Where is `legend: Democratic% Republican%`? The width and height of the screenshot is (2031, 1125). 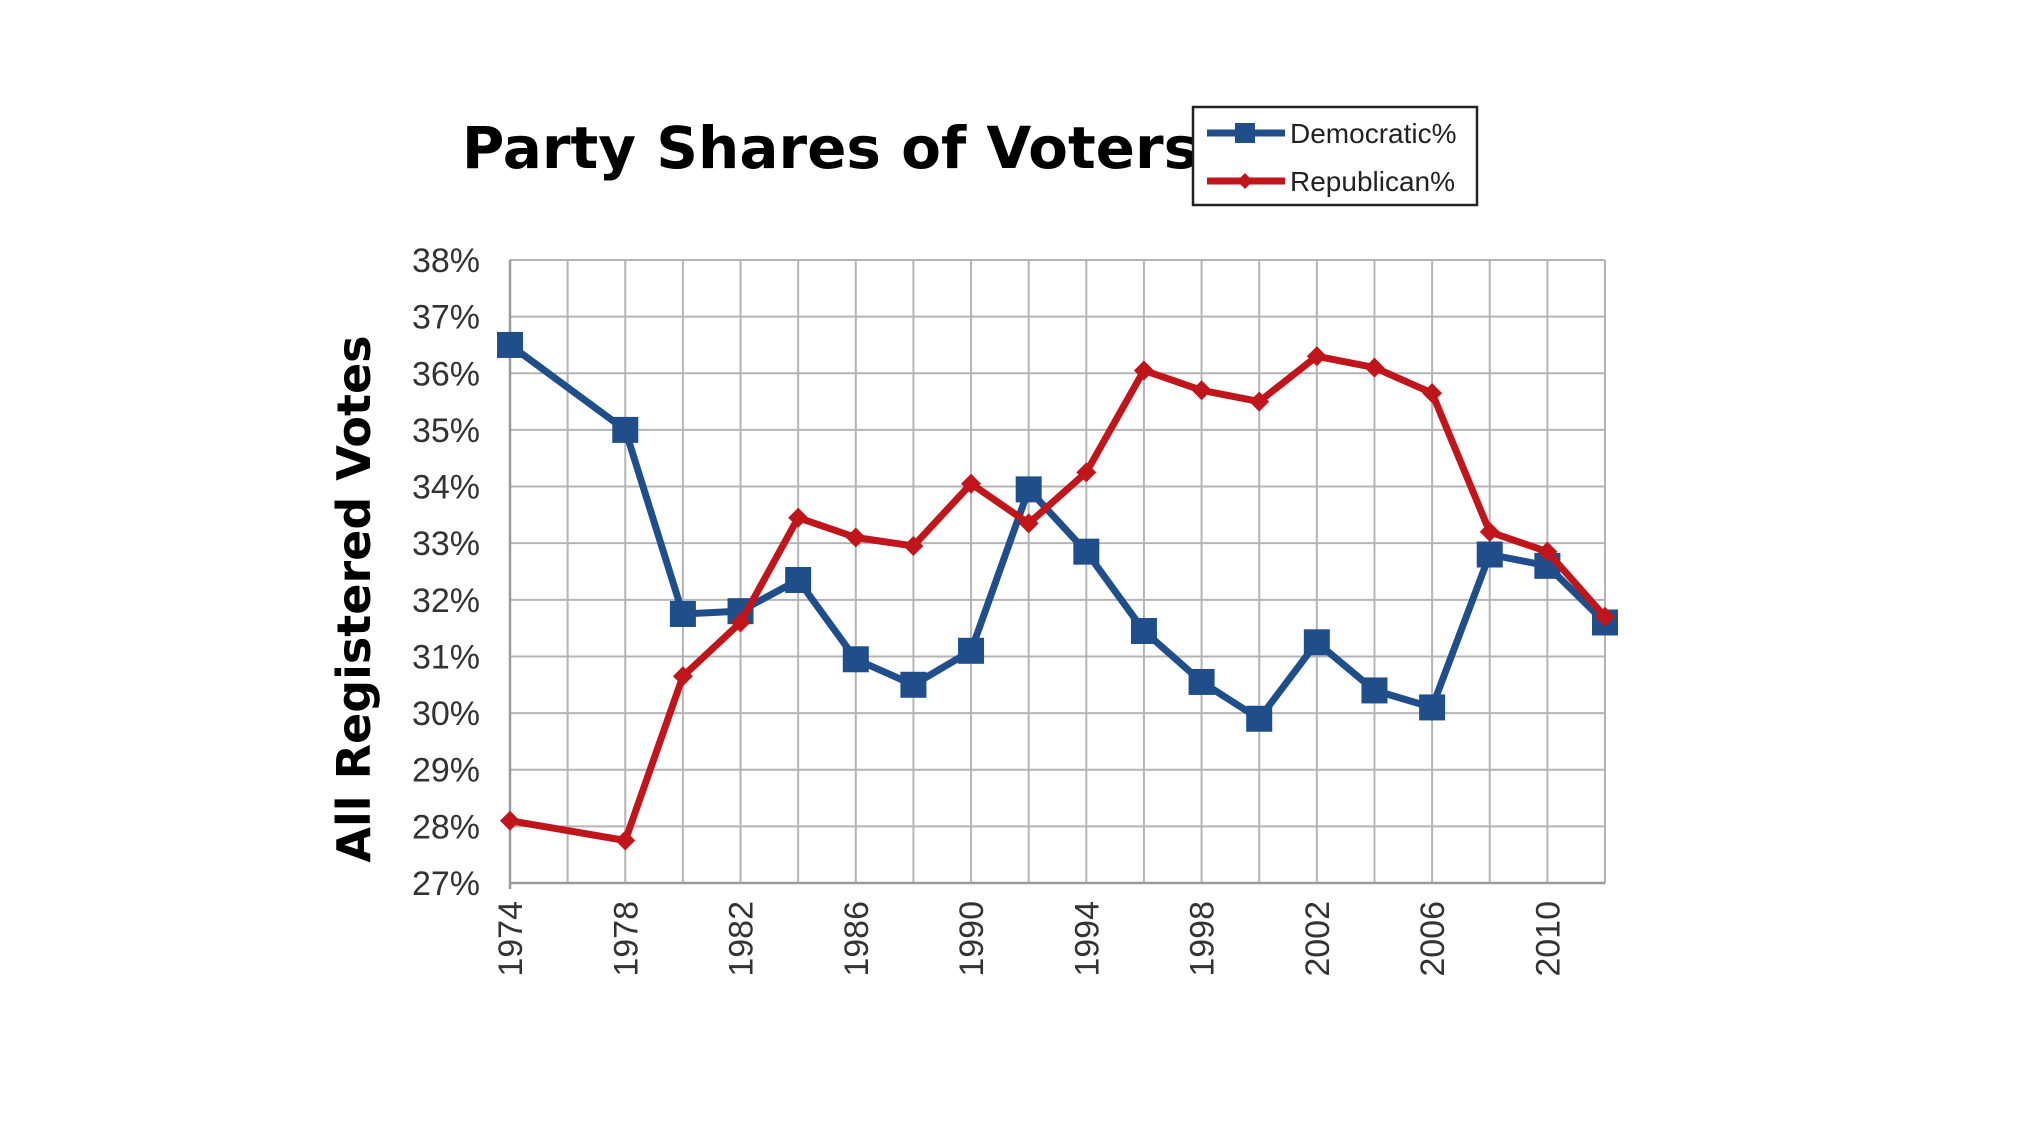
legend: Democratic% Republican% is located at coordinates (1335, 156).